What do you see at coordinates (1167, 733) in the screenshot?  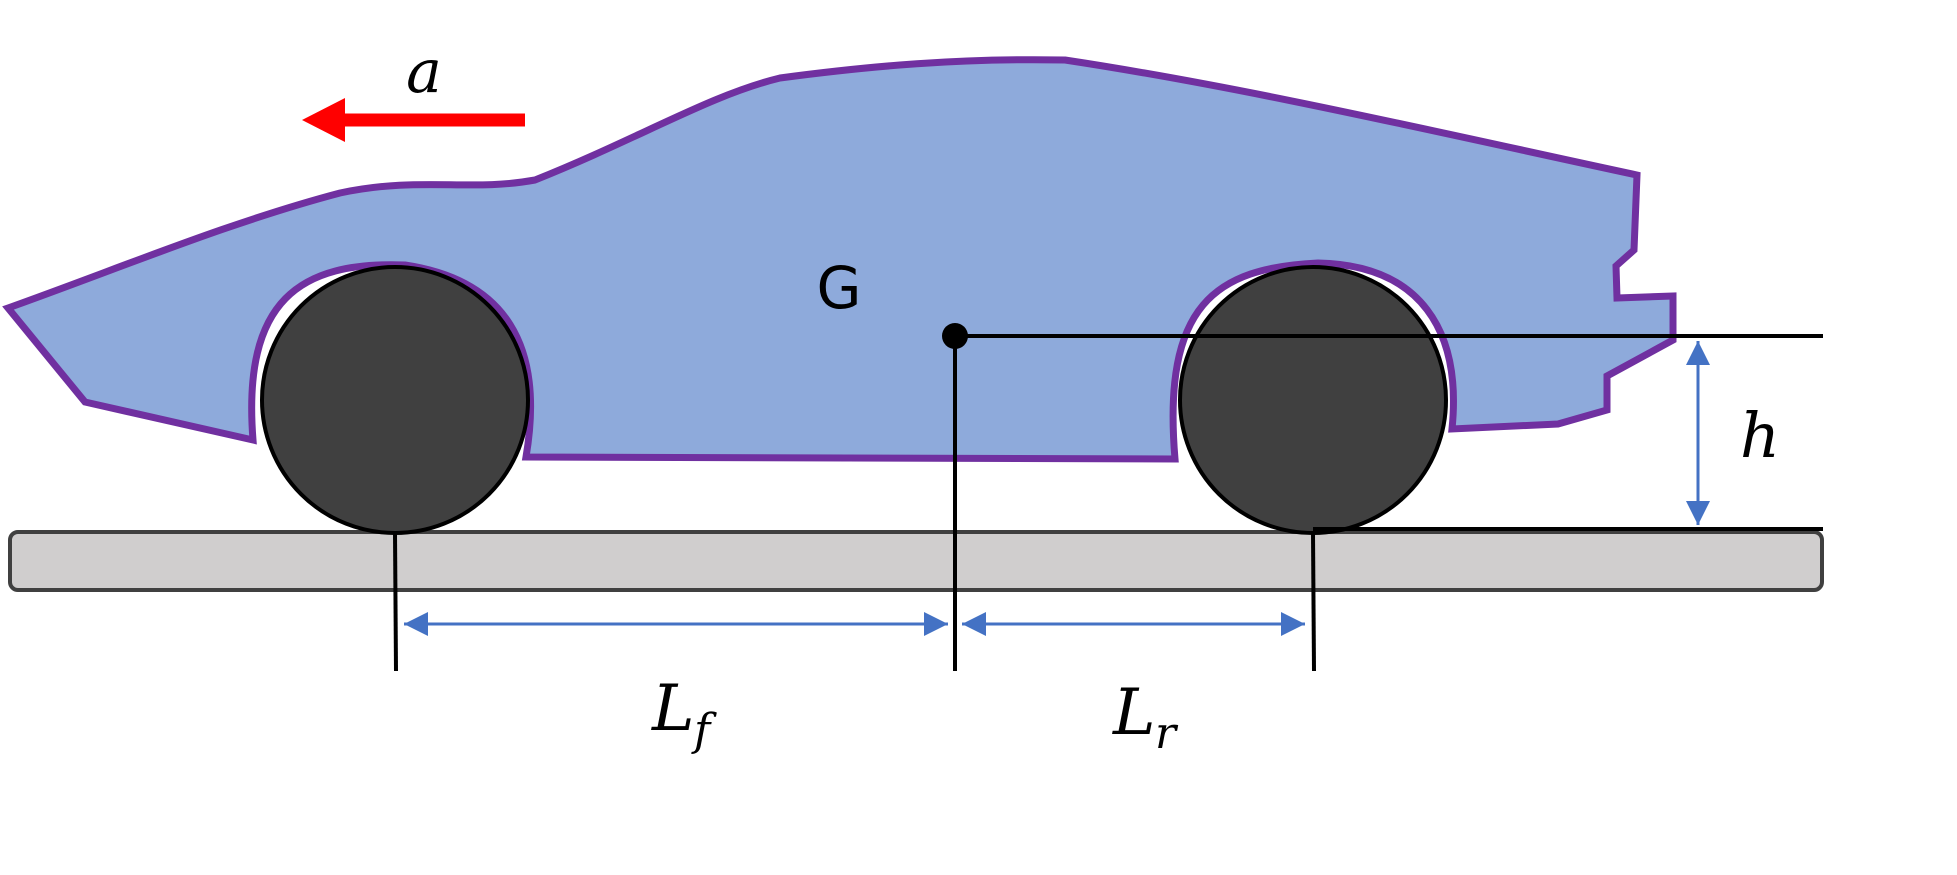 I see `rear-length-label-subscript: r` at bounding box center [1167, 733].